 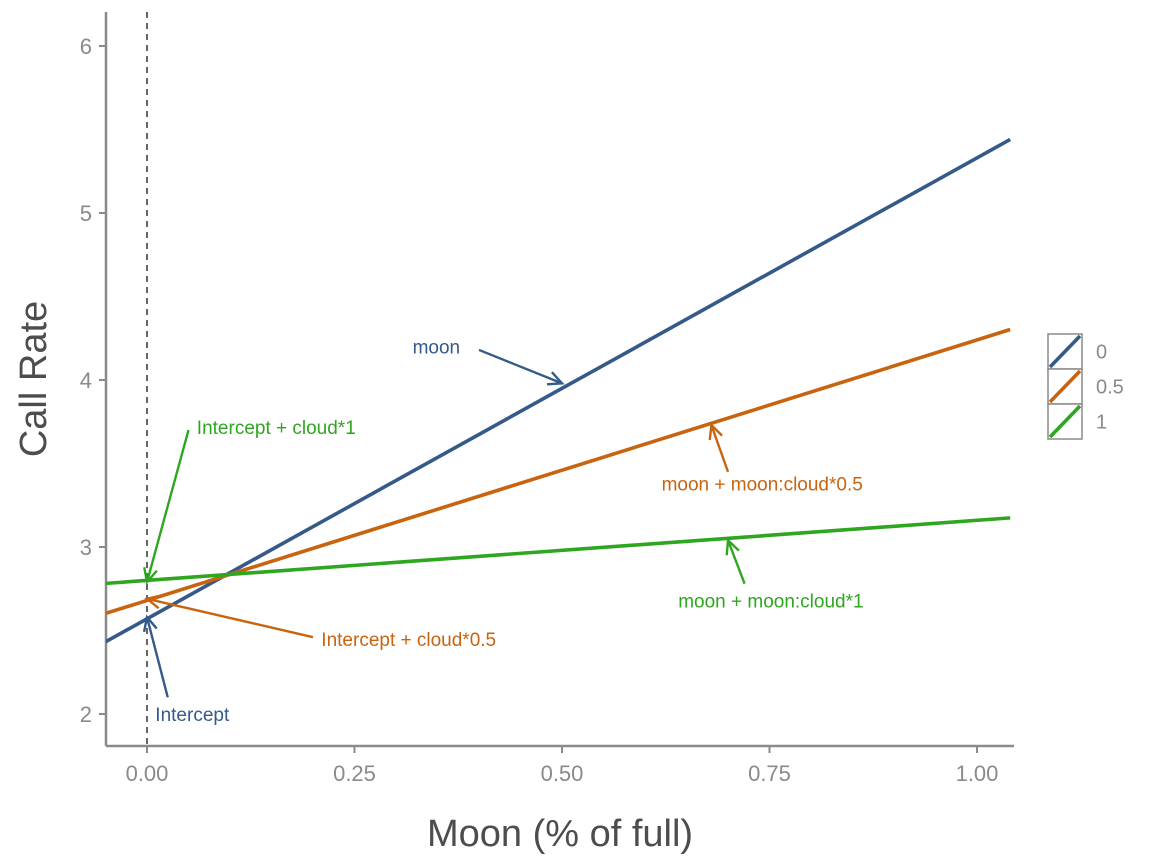 I want to click on legend: 00.51, so click(x=1085, y=386).